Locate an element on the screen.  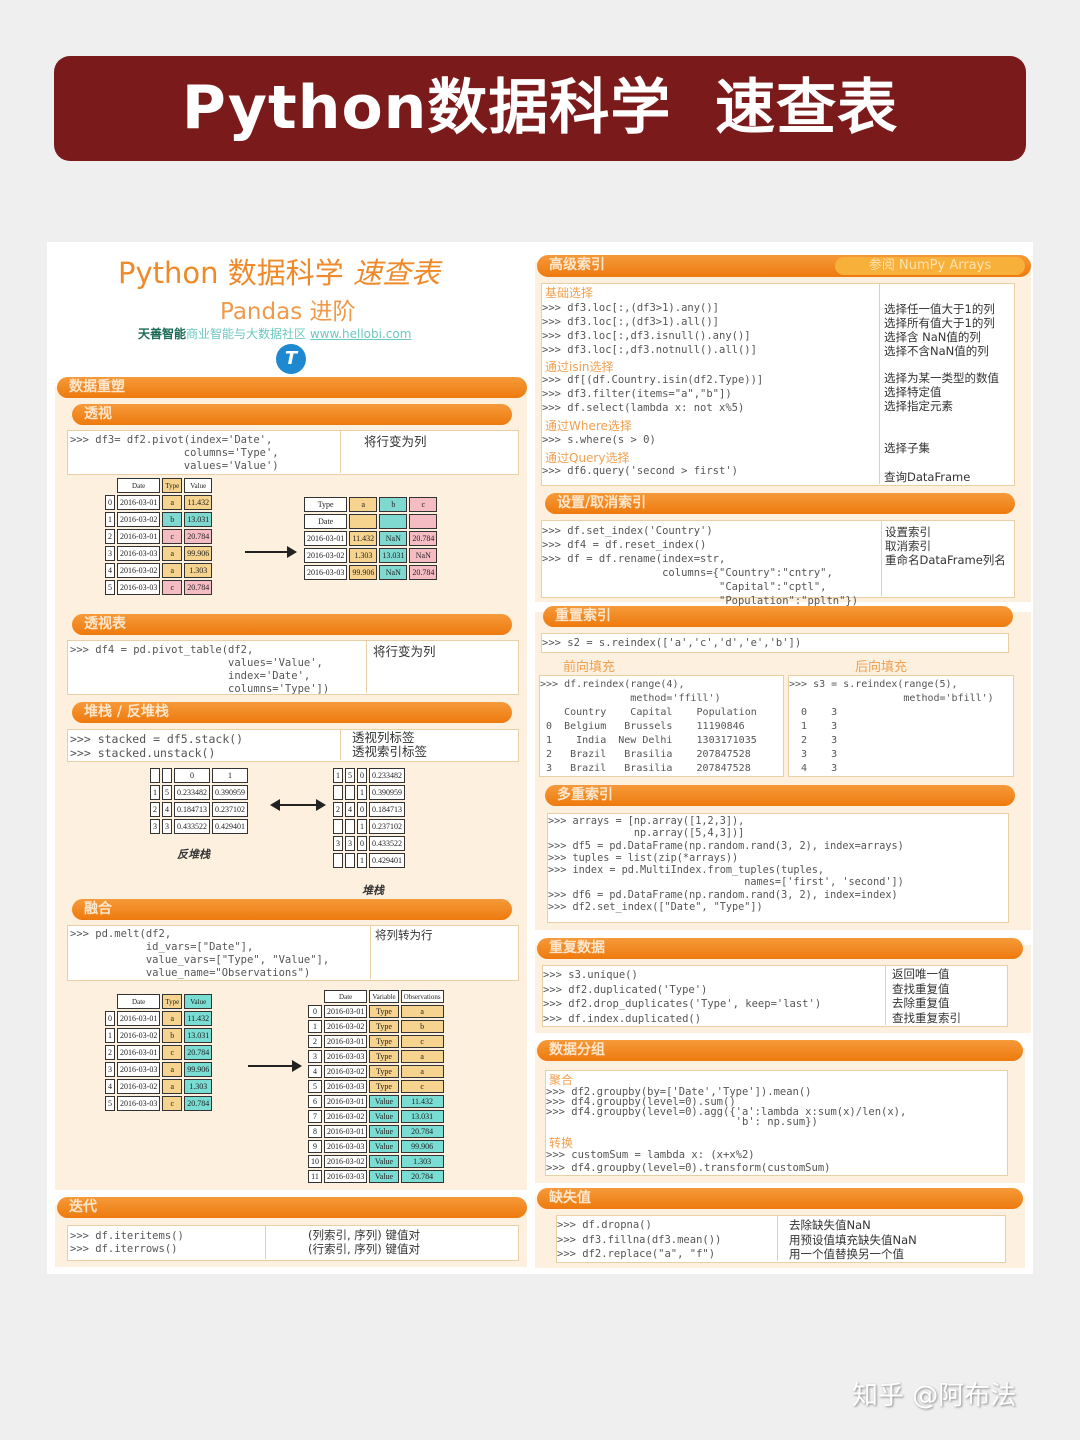
arrow-right-icon is located at coordinates (271, 552).